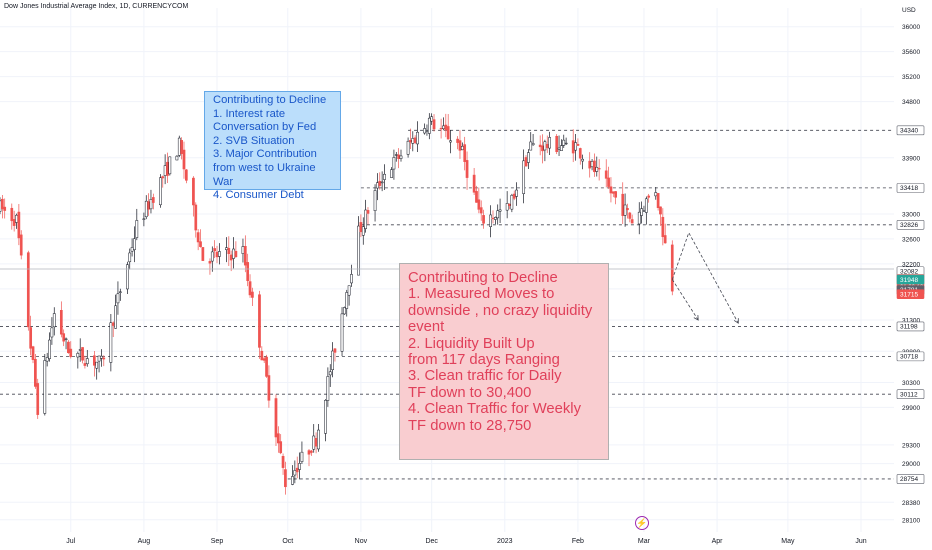 The height and width of the screenshot is (550, 932). What do you see at coordinates (911, 383) in the screenshot?
I see `y-tick-label: 30300` at bounding box center [911, 383].